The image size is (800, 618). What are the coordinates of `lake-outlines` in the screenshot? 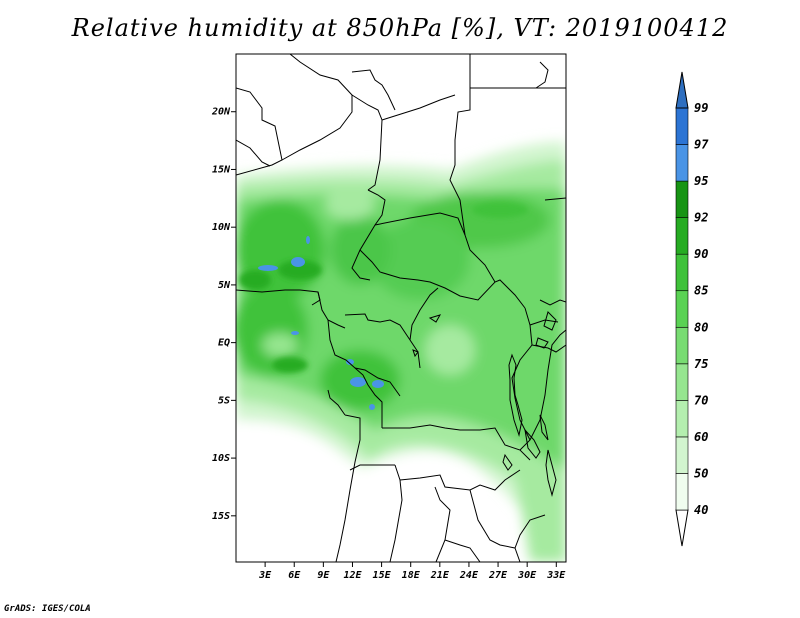 It's located at (484, 404).